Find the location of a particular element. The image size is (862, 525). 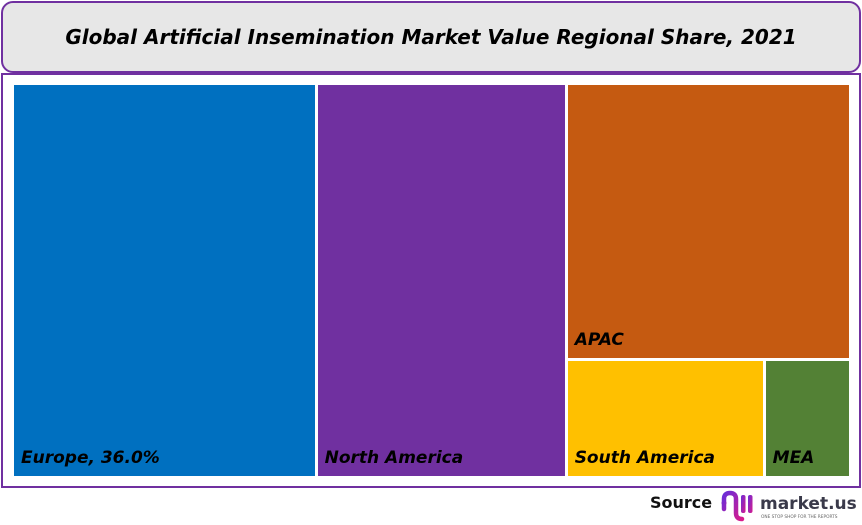

market-us-logo: market.us ONE STOP SHOP FOR THE REPORTS is located at coordinates (789, 506).